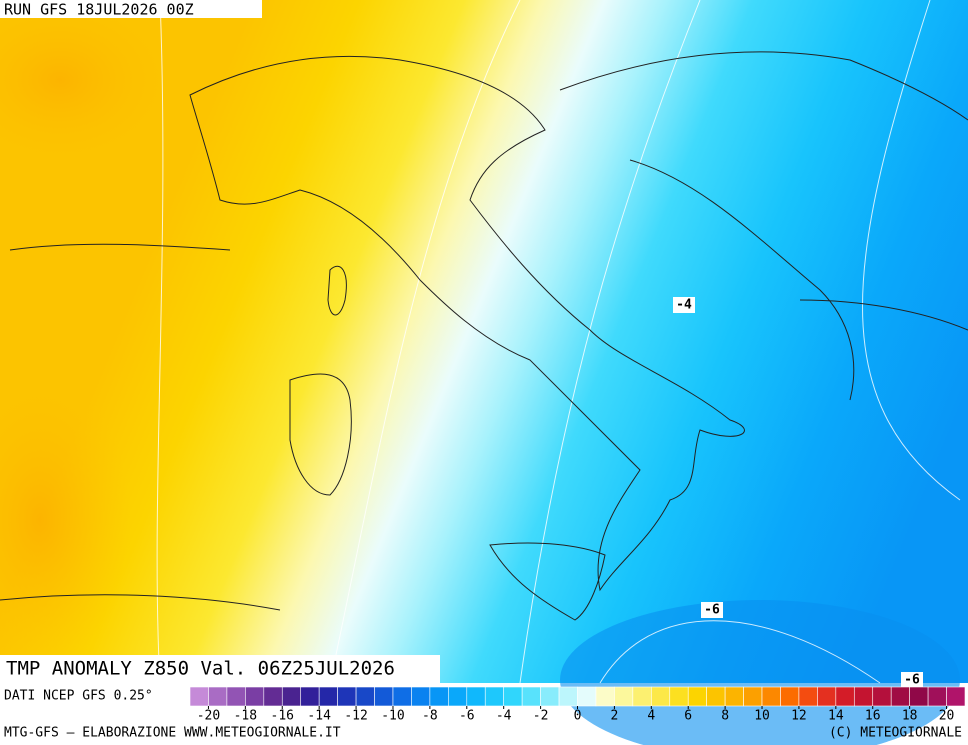 This screenshot has height=745, width=968. Describe the element at coordinates (208, 716) in the screenshot. I see `tick-label: -20` at that location.